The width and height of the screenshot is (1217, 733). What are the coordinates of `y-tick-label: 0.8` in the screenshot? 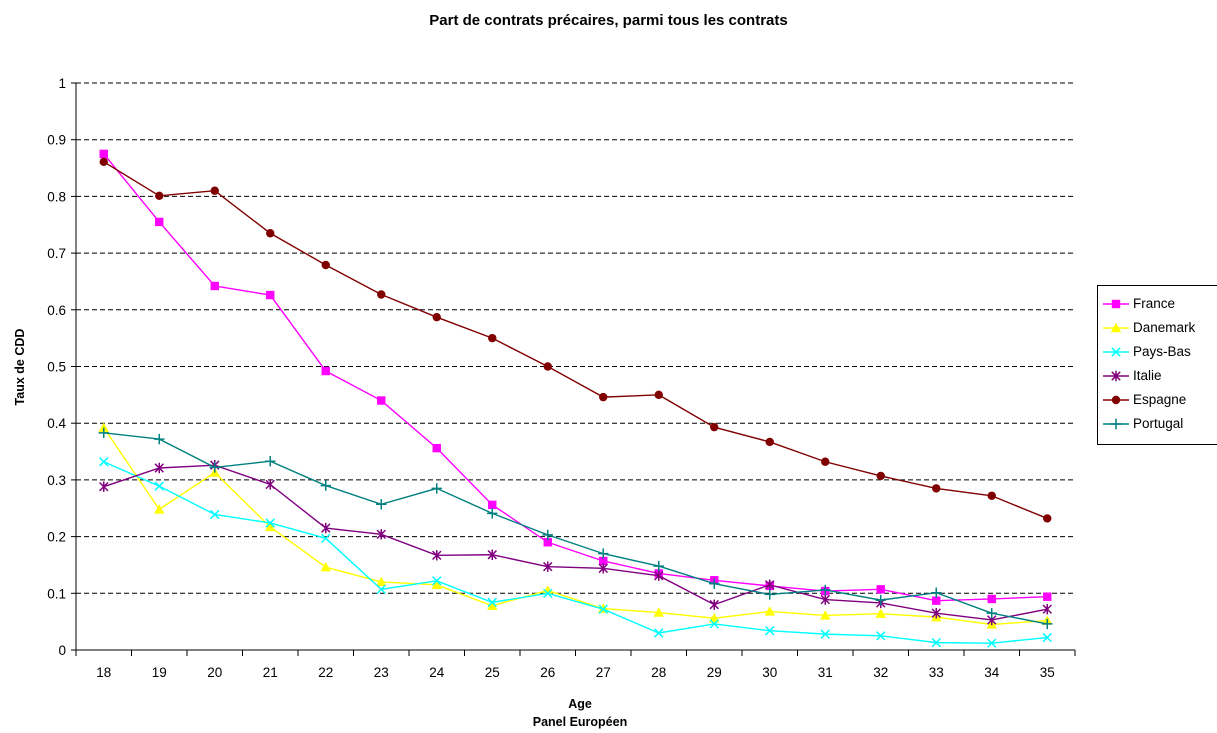 It's located at (56, 196).